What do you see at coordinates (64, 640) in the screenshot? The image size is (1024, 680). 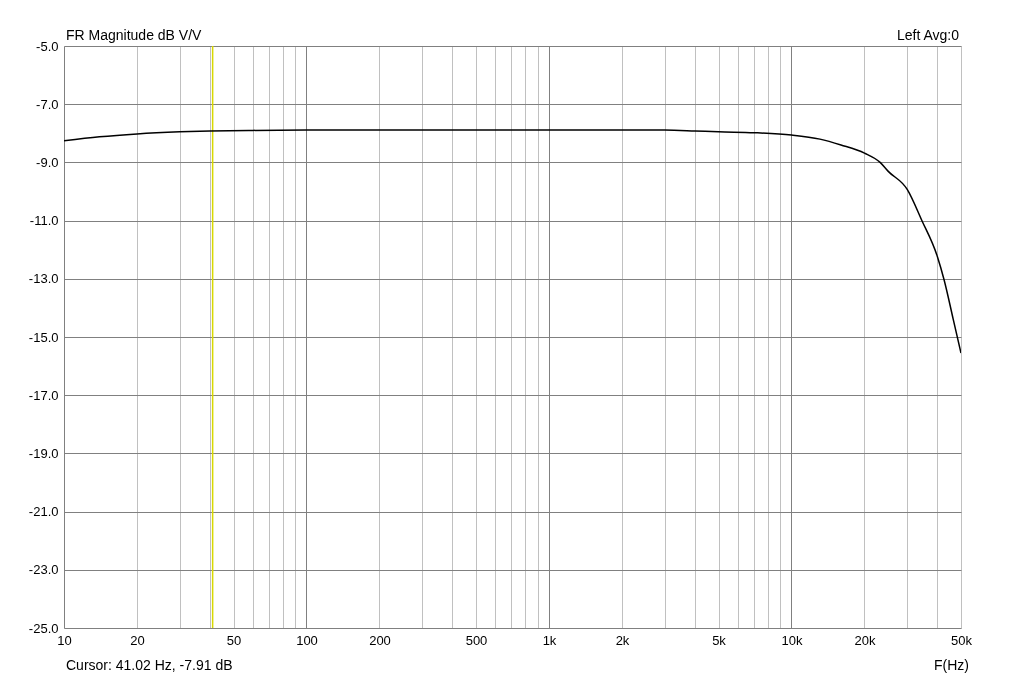 I see `x-tick-label: 10` at bounding box center [64, 640].